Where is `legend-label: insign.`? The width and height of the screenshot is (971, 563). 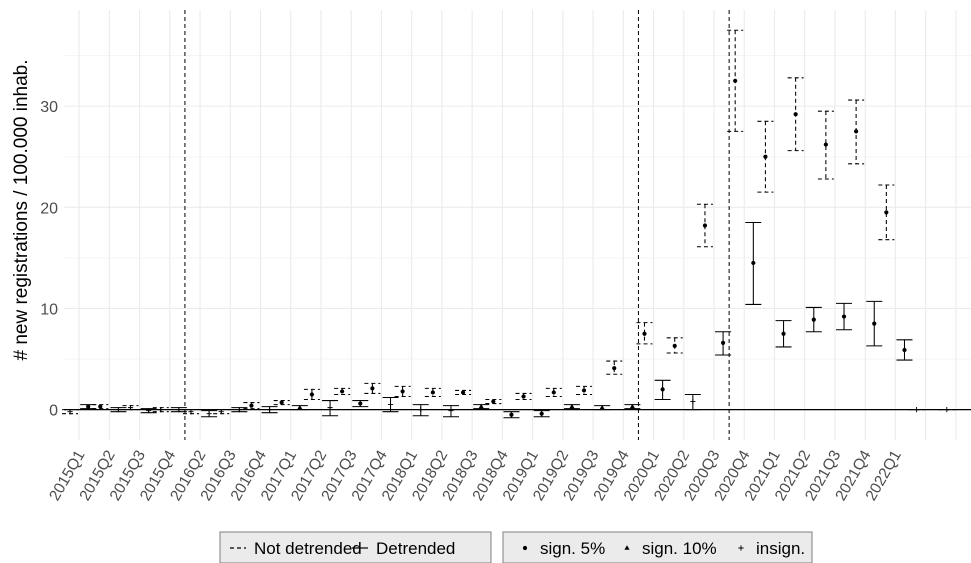
legend-label: insign. is located at coordinates (780, 548).